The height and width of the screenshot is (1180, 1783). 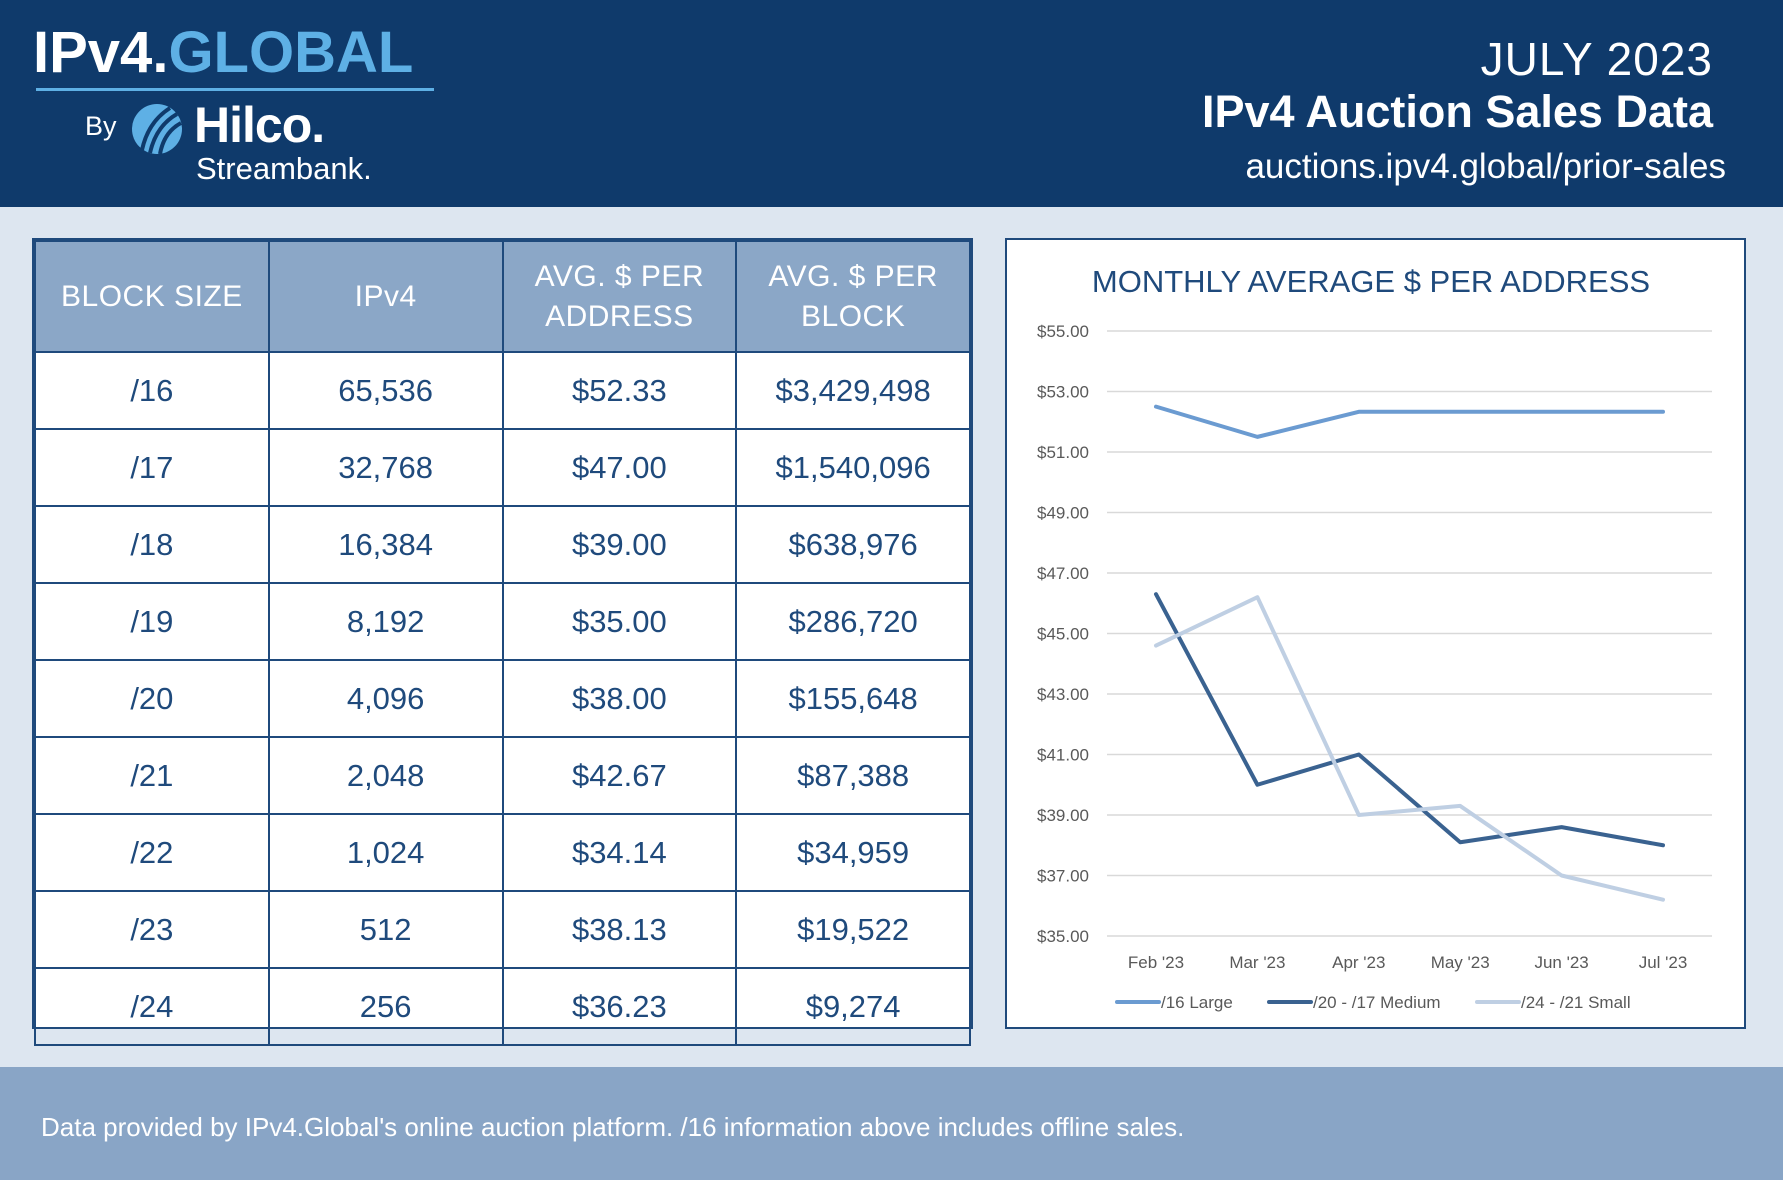 What do you see at coordinates (853, 929) in the screenshot?
I see `cell-avg-per-block: $19,522` at bounding box center [853, 929].